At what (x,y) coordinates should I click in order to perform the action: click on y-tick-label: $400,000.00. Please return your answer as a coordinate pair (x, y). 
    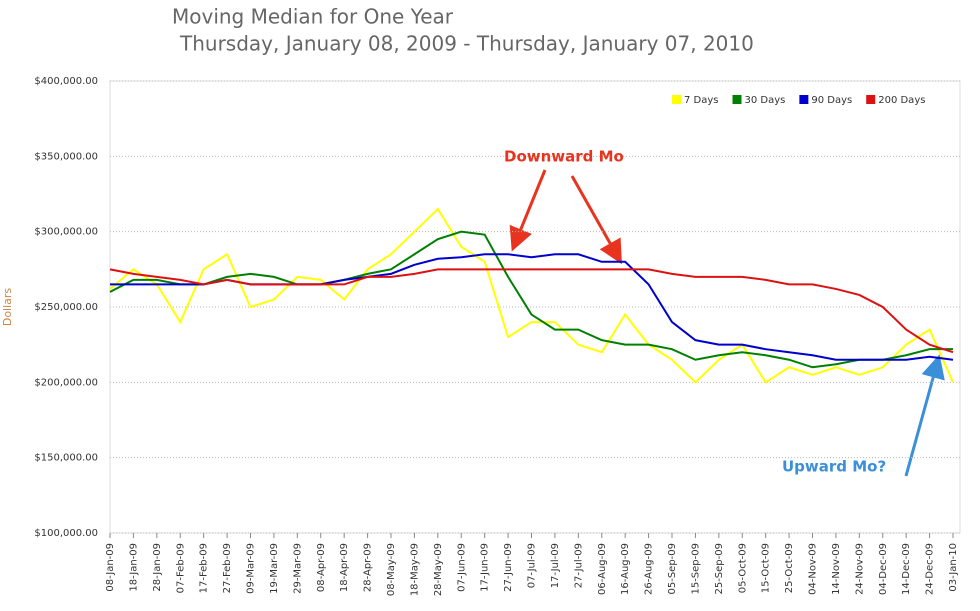
    Looking at the image, I should click on (66, 81).